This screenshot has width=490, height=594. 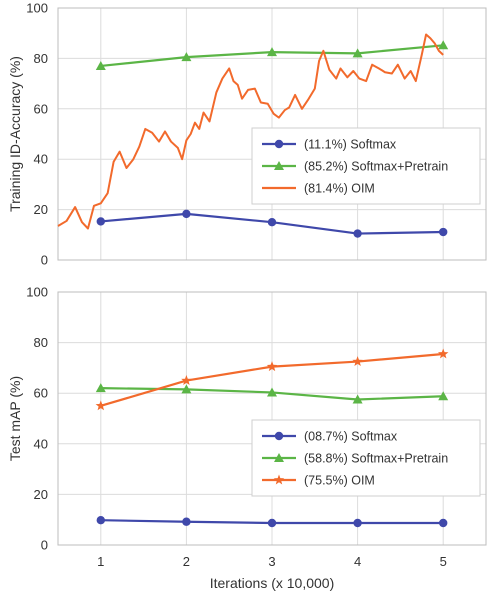 I want to click on legend-item: (58.8%) Softmax+Pretrain, so click(x=355, y=459).